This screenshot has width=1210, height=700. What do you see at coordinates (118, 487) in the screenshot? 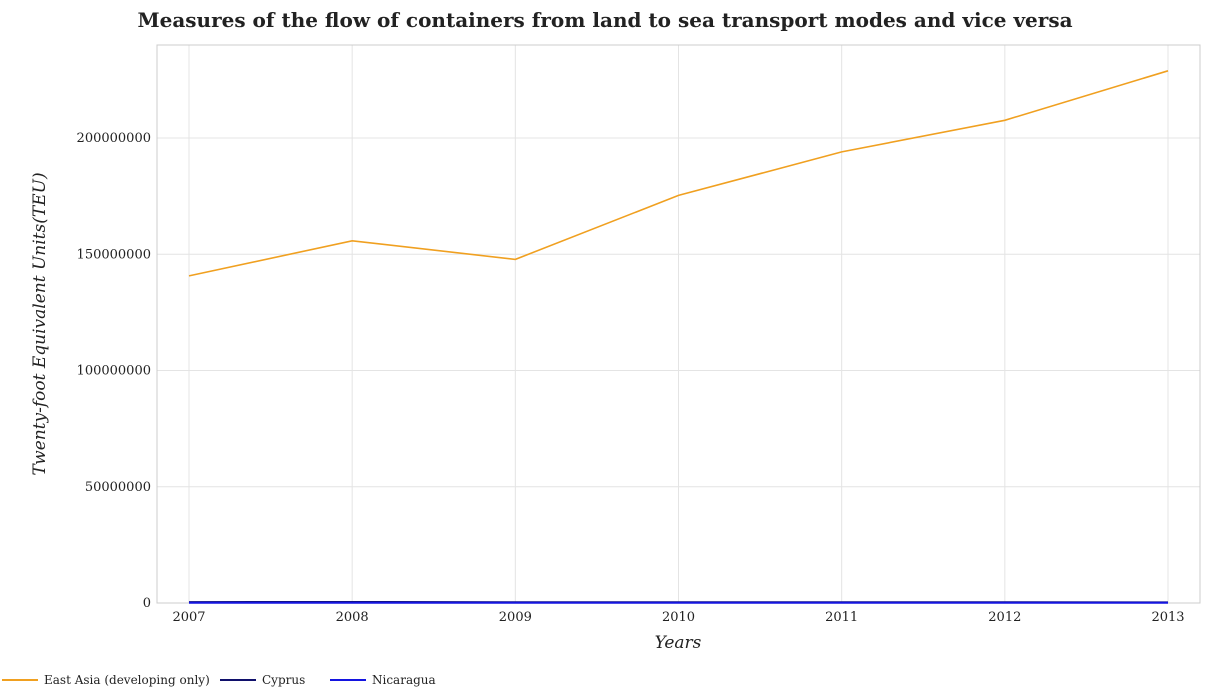
I see `y-tick-label: 50000000` at bounding box center [118, 487].